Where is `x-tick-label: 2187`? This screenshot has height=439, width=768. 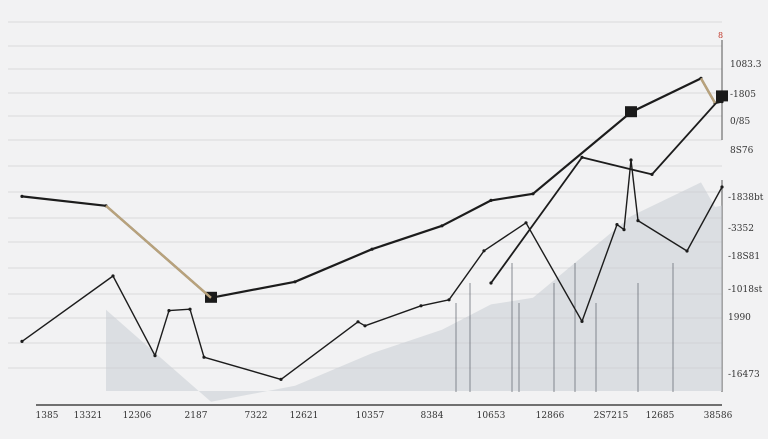
x-tick-label: 2187 is located at coordinates (196, 416).